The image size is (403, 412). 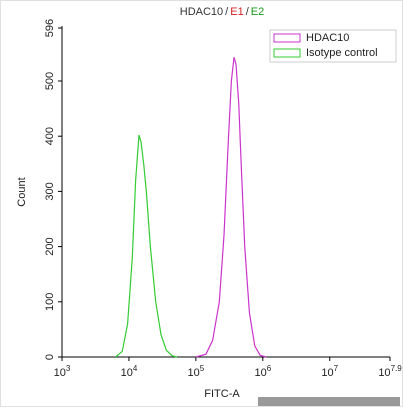 What do you see at coordinates (257, 12) in the screenshot?
I see `title-part: E2` at bounding box center [257, 12].